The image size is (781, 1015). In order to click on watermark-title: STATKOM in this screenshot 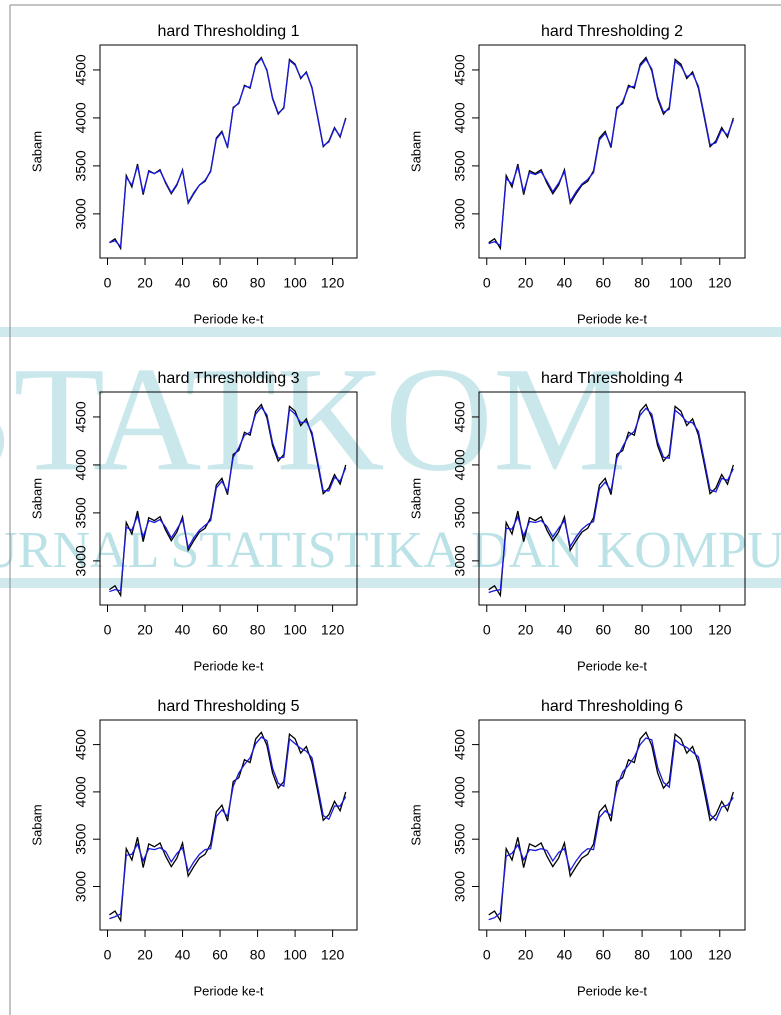, I will do `click(313, 419)`.